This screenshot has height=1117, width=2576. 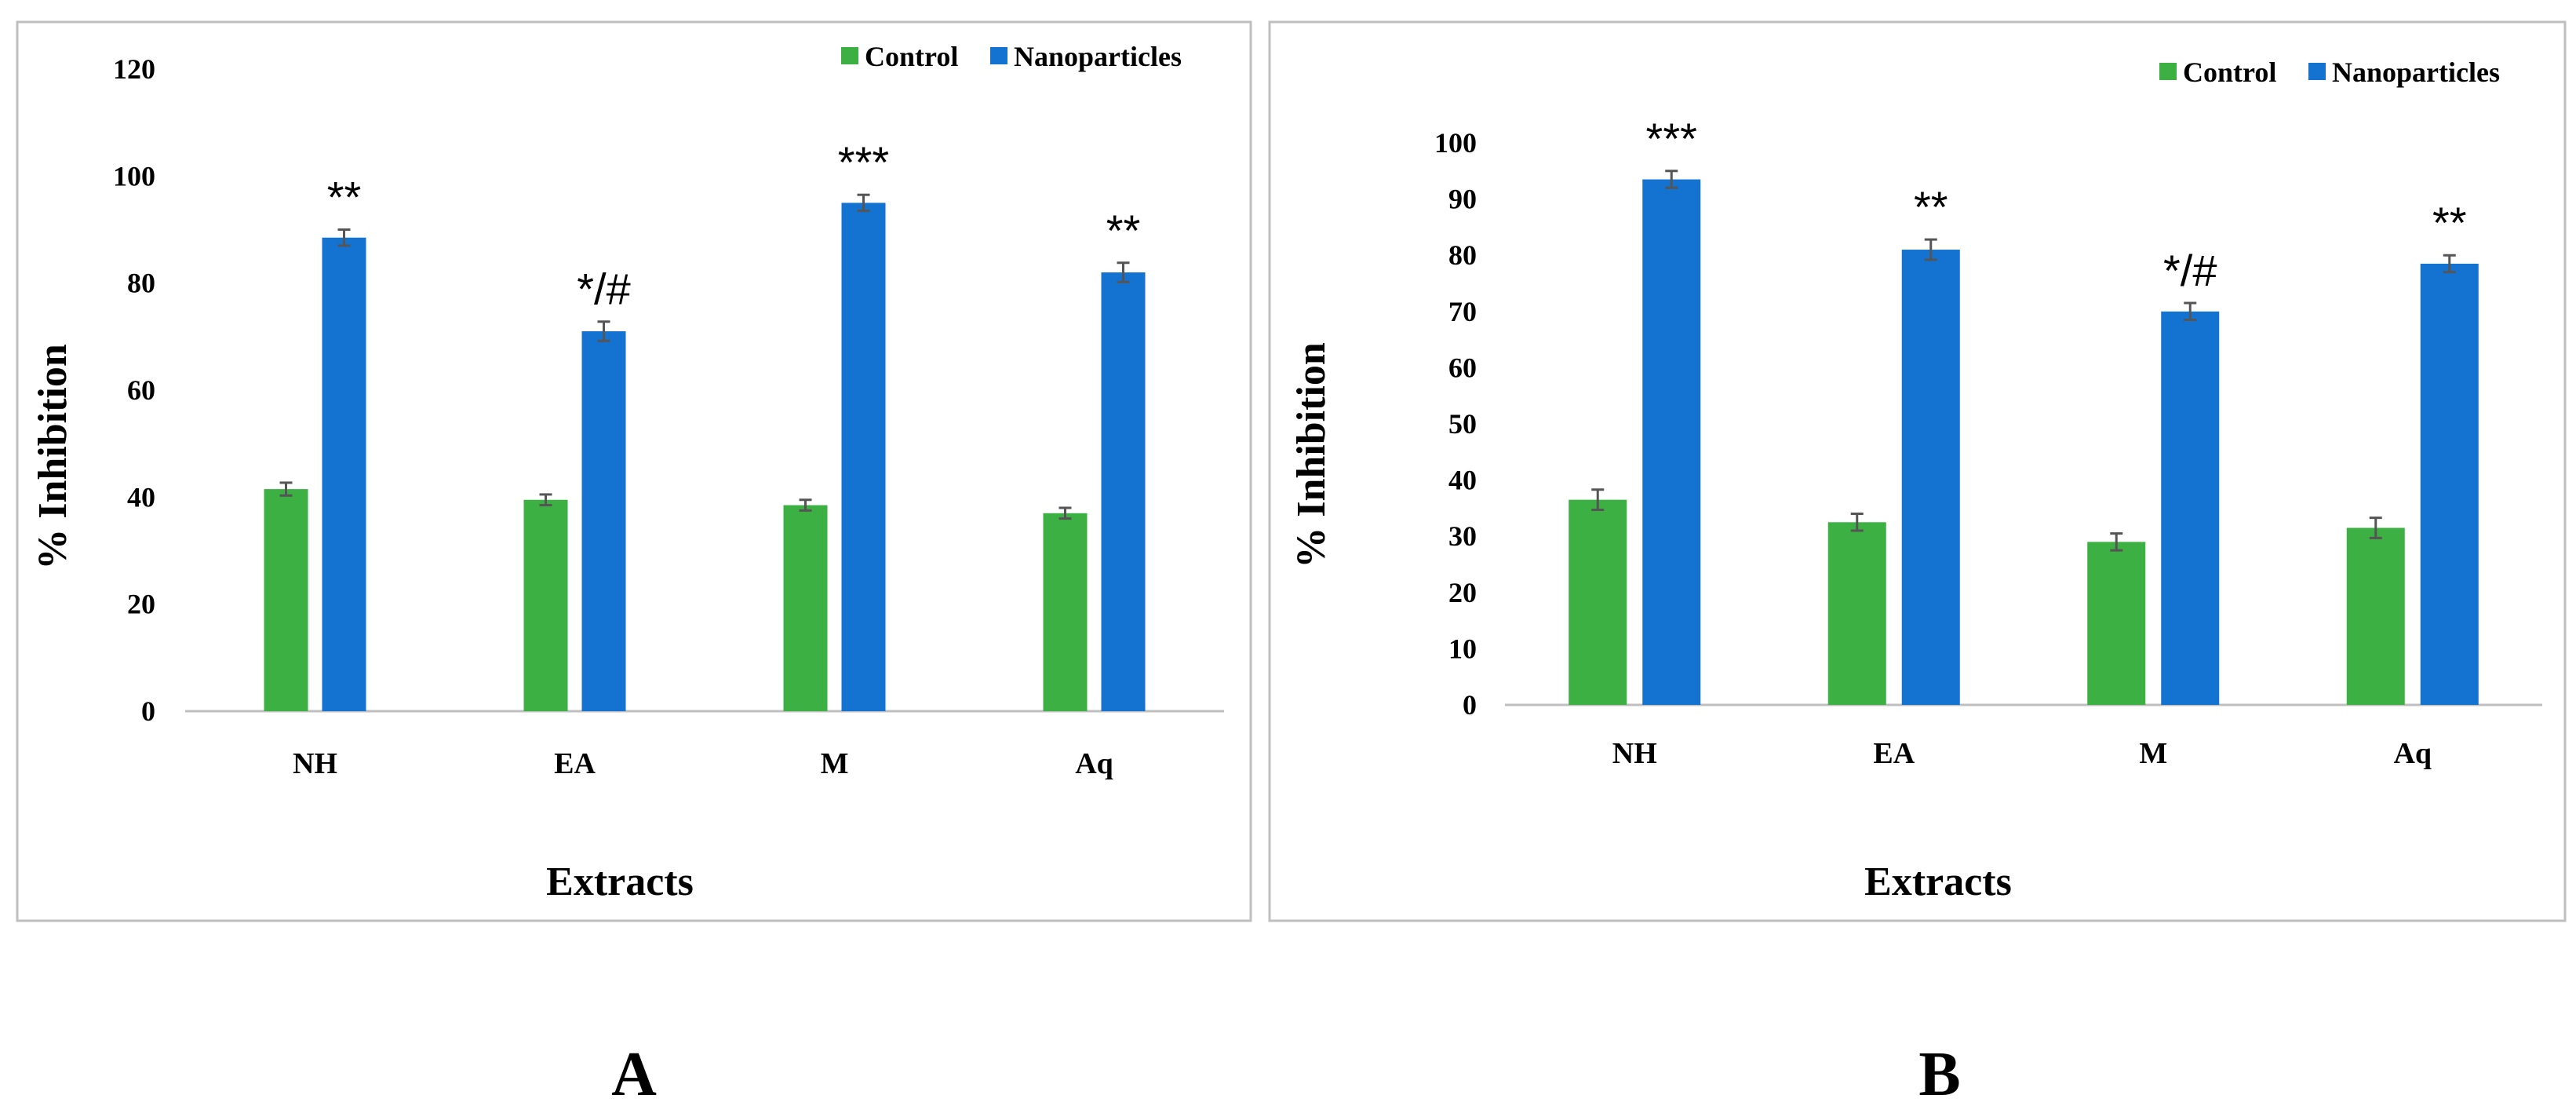 I want to click on panel-a-ytick-label: 20, so click(x=141, y=604).